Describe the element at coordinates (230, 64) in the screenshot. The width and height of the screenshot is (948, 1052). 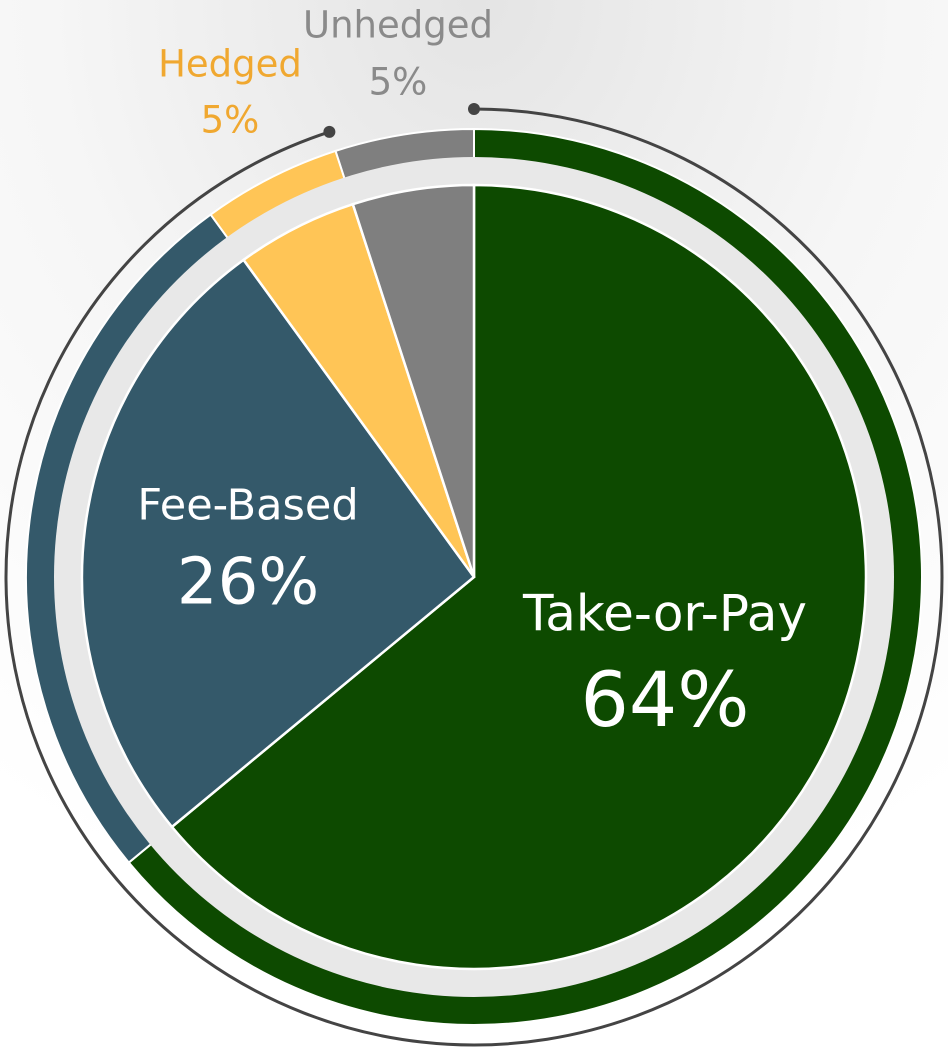
I see `slice-label: Hedged` at that location.